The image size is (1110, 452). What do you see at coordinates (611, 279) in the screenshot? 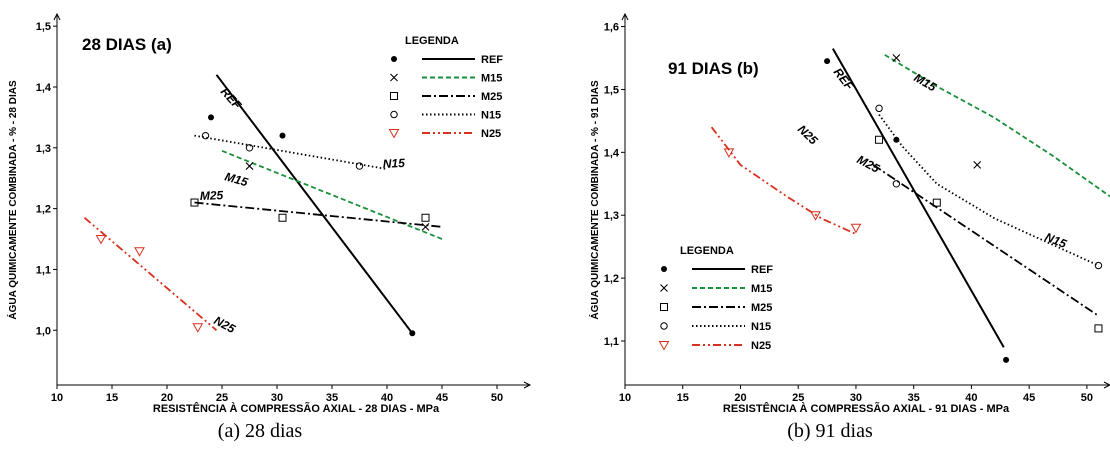
I see `y-tick-label: 1,2` at bounding box center [611, 279].